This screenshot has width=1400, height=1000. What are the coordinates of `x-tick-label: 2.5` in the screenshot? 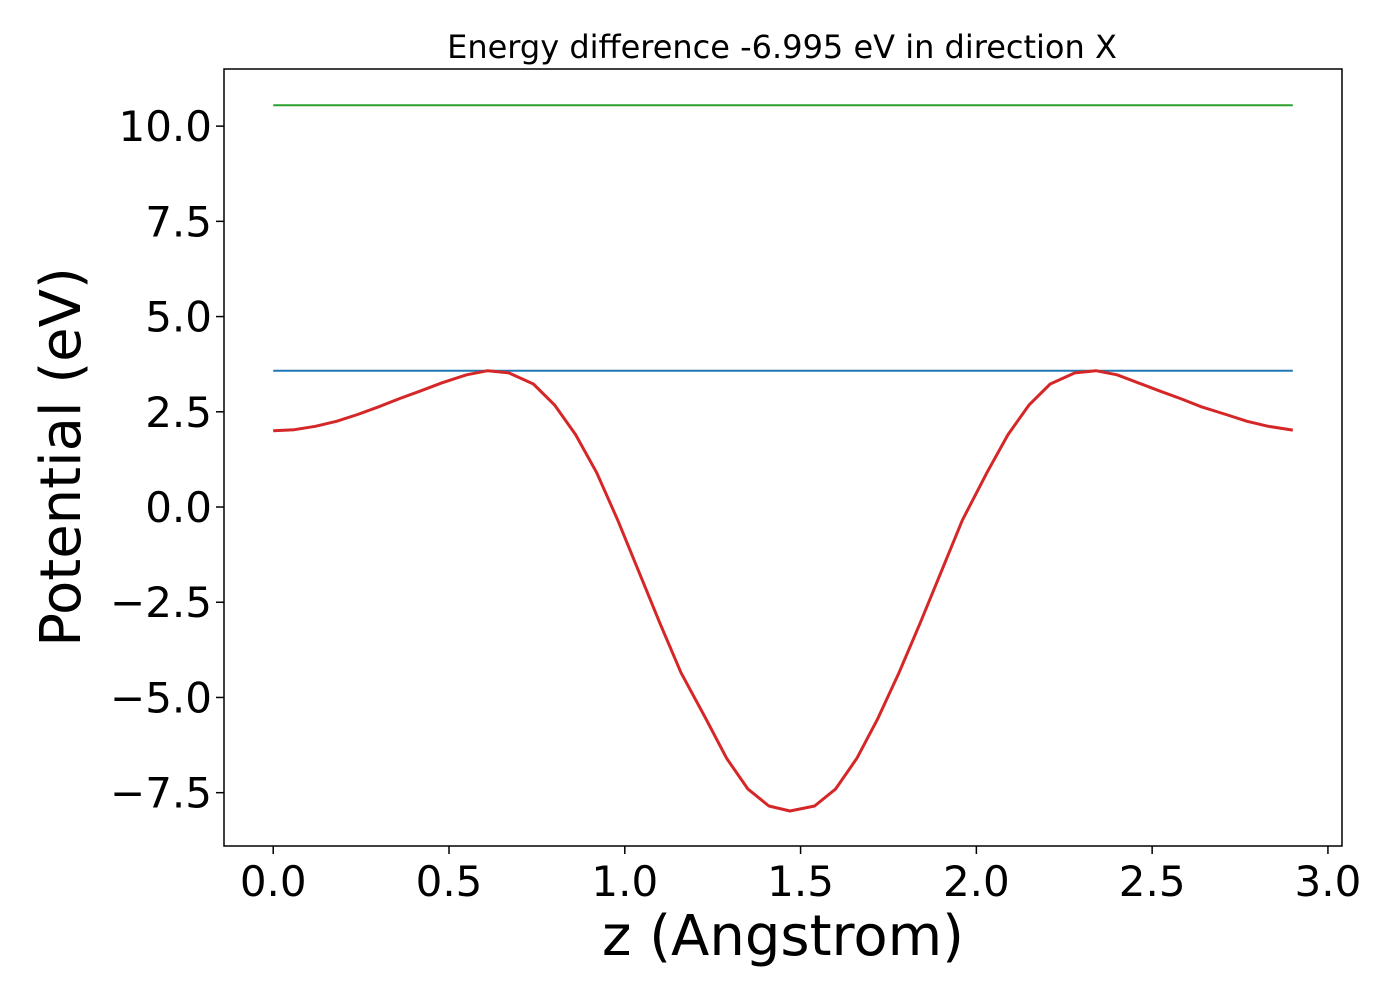 It's located at (1152, 881).